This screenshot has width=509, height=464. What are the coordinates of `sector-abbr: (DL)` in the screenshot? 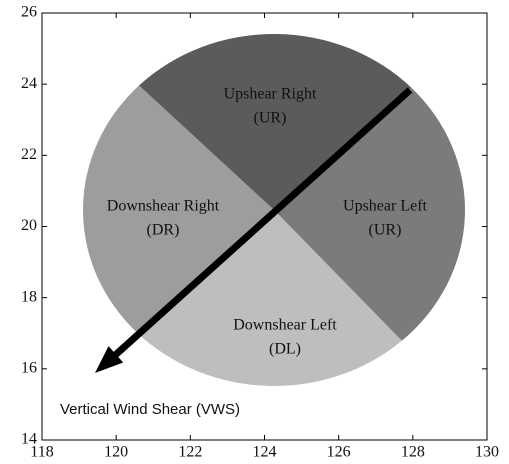 It's located at (285, 349).